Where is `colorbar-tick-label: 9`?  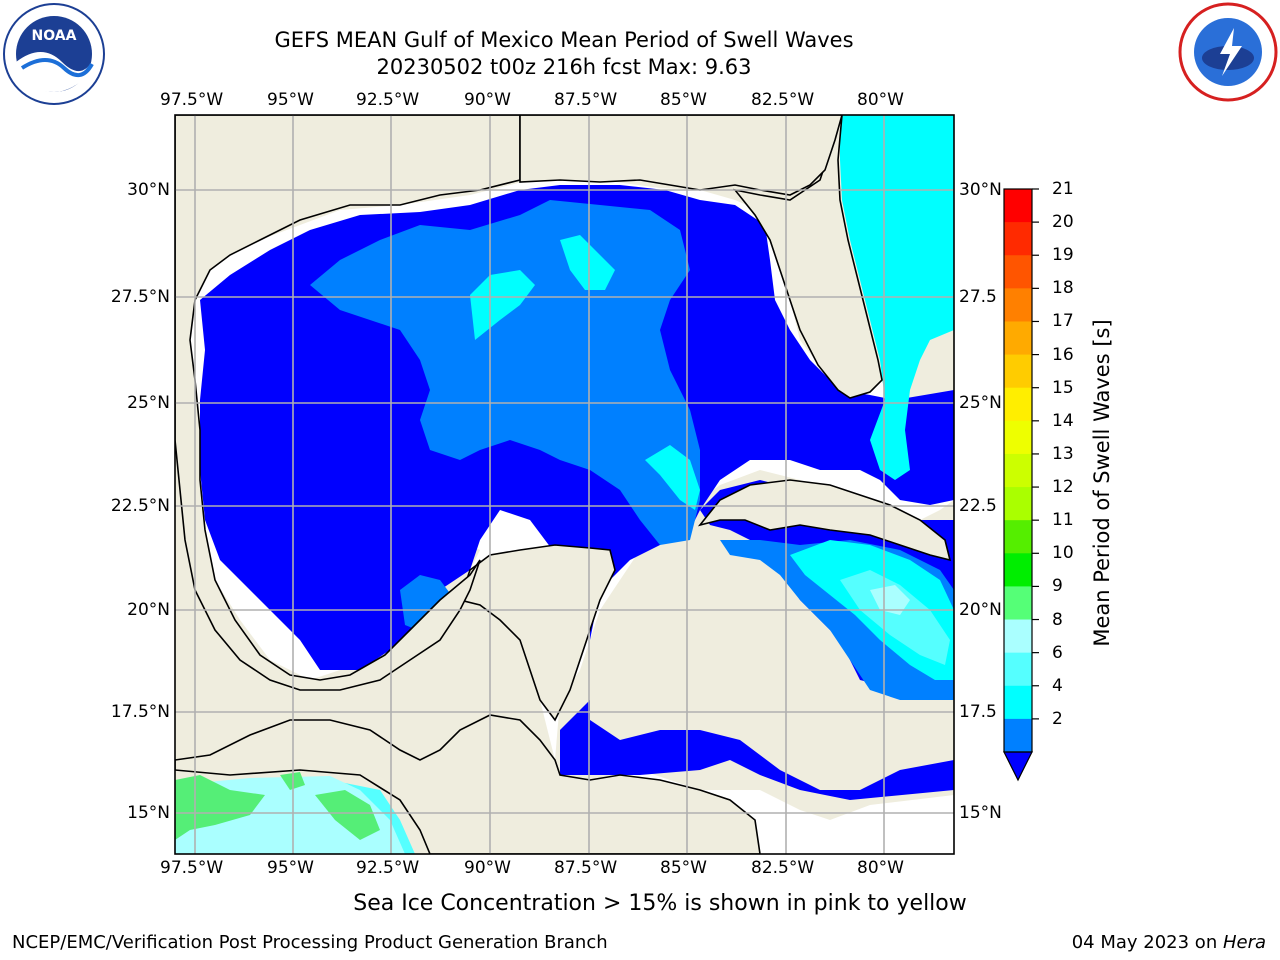
colorbar-tick-label: 9 is located at coordinates (1057, 586).